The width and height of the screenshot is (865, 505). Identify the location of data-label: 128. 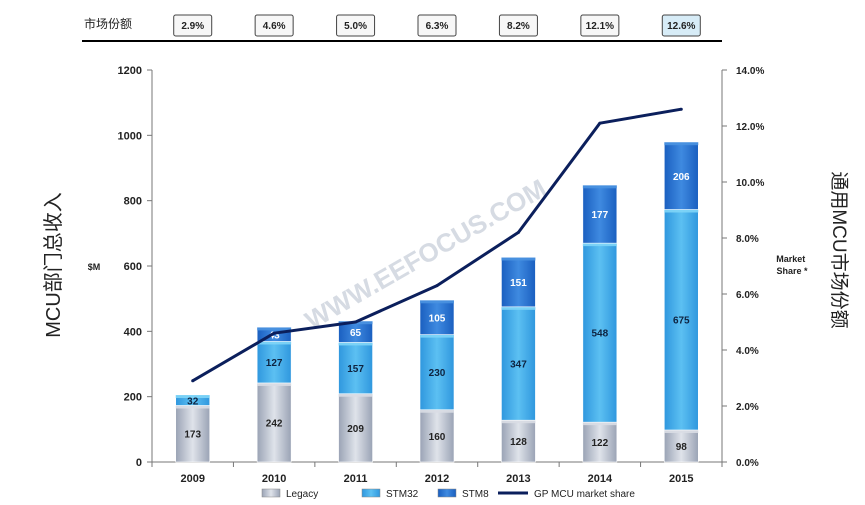
(518, 442).